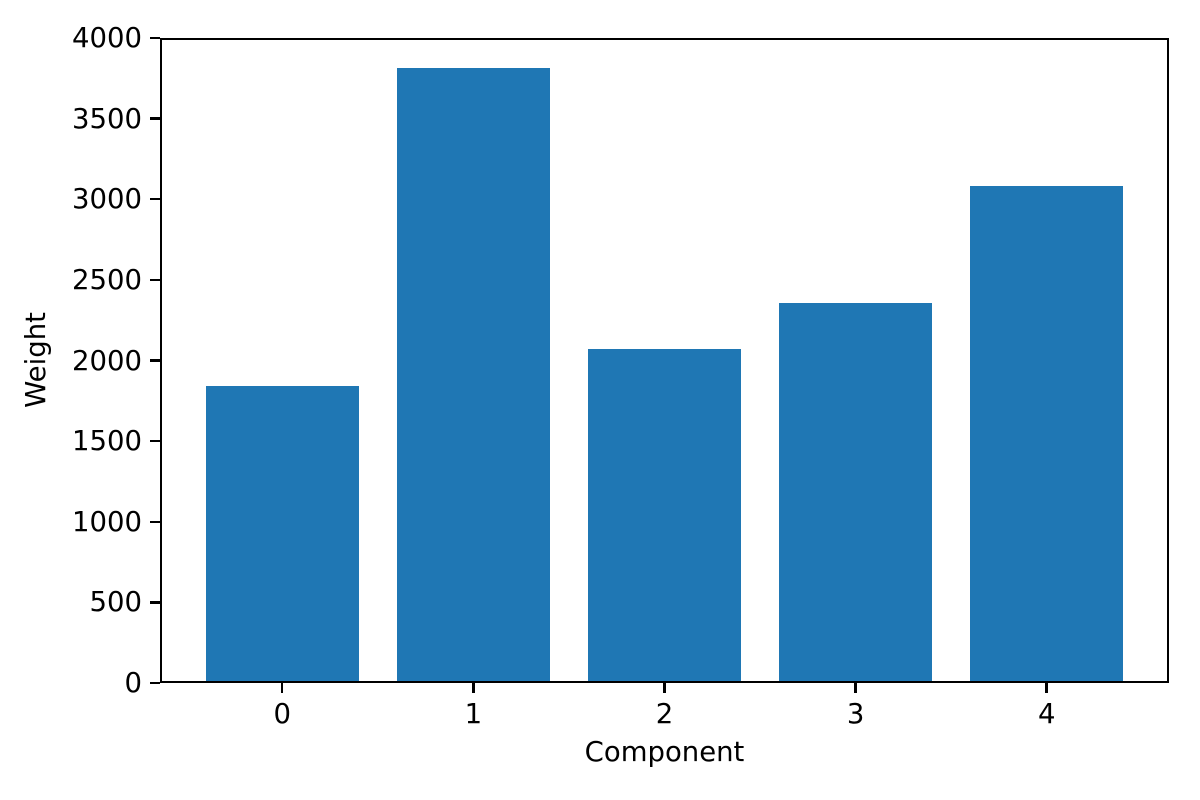 The height and width of the screenshot is (800, 1200). I want to click on x-tick-label-0: 0, so click(282, 714).